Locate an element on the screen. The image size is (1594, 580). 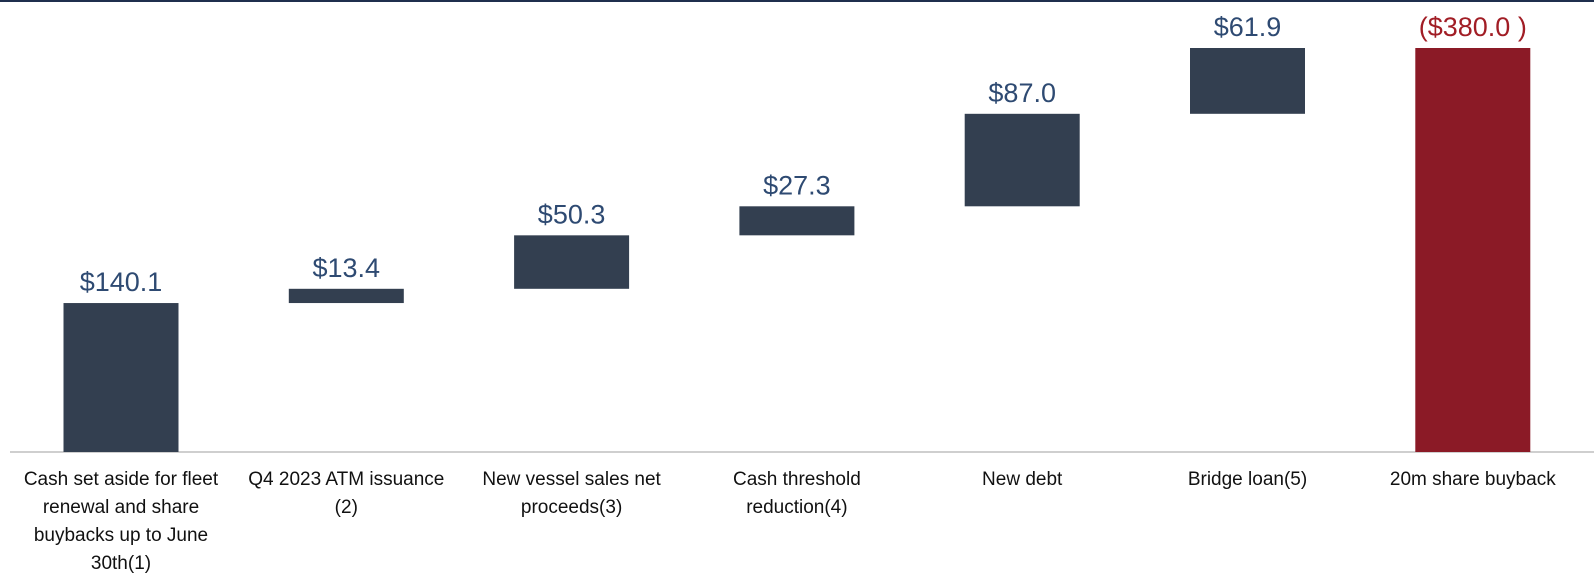
x-tick-label: Cash threshold reduction(4) is located at coordinates (796, 493).